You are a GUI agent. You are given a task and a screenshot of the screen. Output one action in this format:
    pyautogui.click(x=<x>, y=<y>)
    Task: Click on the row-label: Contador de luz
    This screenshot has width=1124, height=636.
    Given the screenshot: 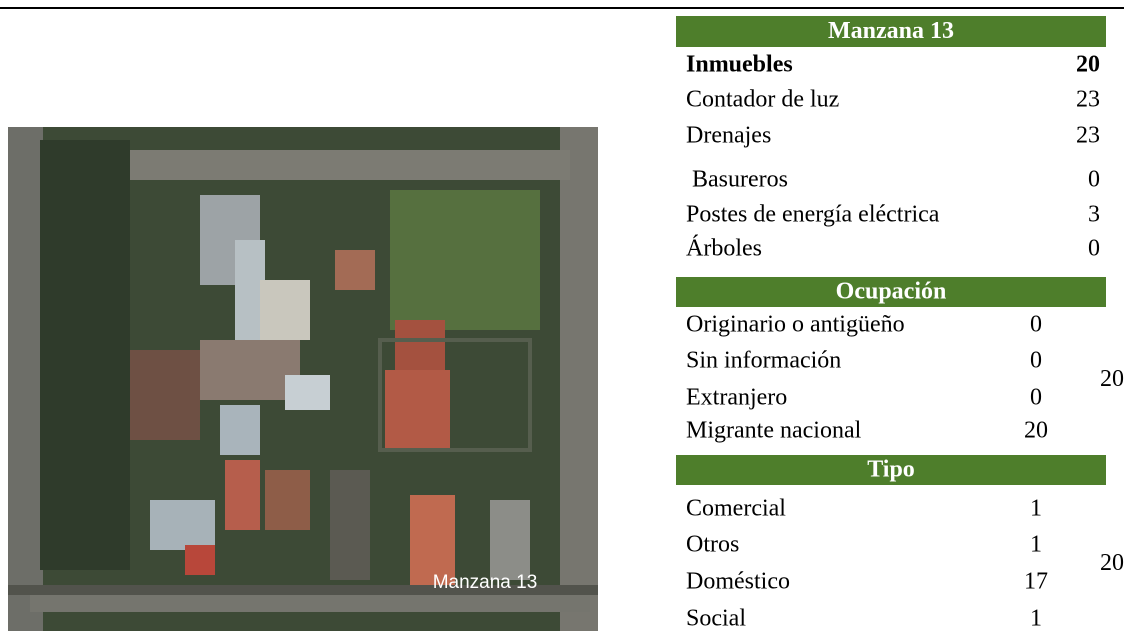 What is the action you would take?
    pyautogui.click(x=762, y=100)
    